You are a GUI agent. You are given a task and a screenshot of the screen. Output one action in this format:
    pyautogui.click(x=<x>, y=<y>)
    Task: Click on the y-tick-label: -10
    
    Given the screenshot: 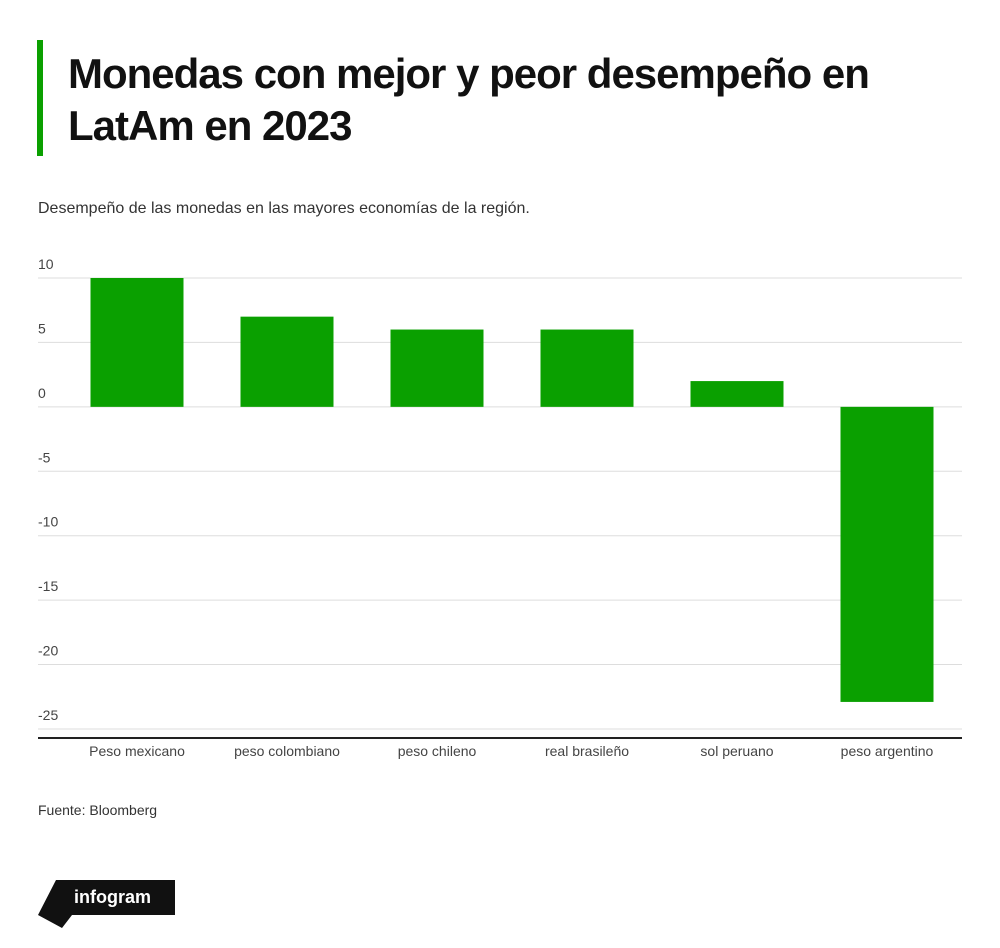 What is the action you would take?
    pyautogui.click(x=48, y=522)
    